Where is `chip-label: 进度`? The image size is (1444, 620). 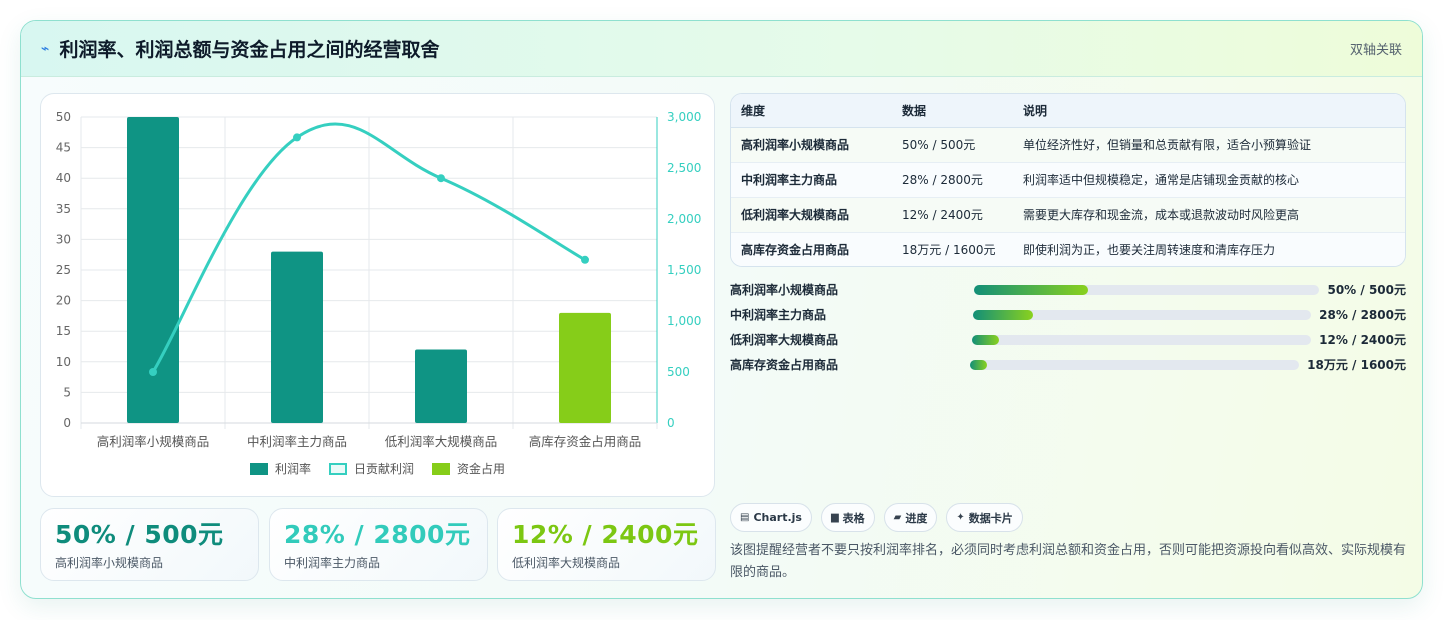 chip-label: 进度 is located at coordinates (916, 518).